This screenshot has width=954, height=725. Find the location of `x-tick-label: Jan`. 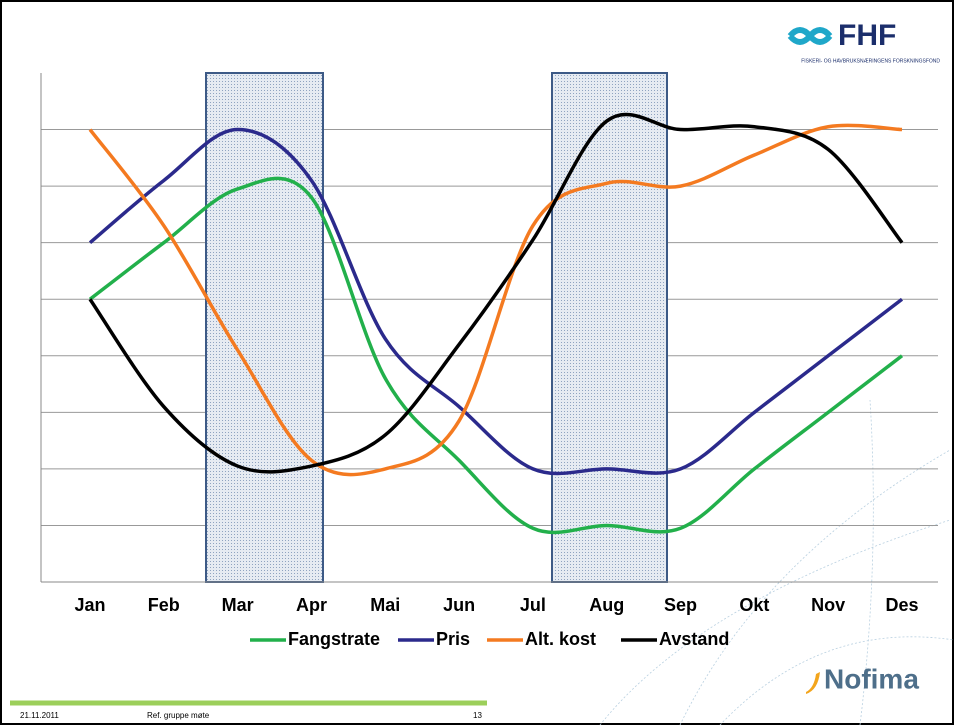

x-tick-label: Jan is located at coordinates (89, 605).